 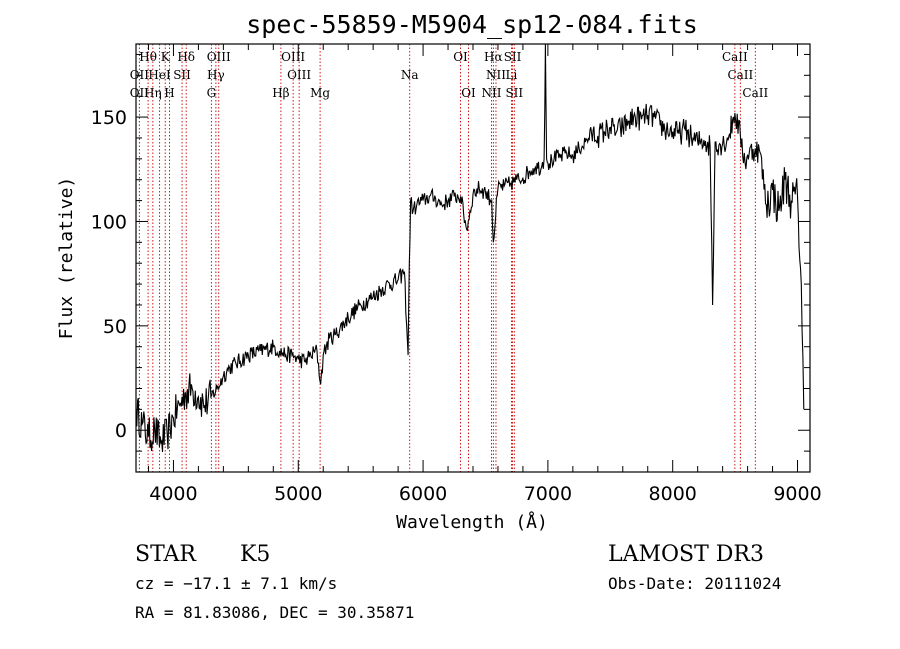 What do you see at coordinates (169, 93) in the screenshot?
I see `line-label: H` at bounding box center [169, 93].